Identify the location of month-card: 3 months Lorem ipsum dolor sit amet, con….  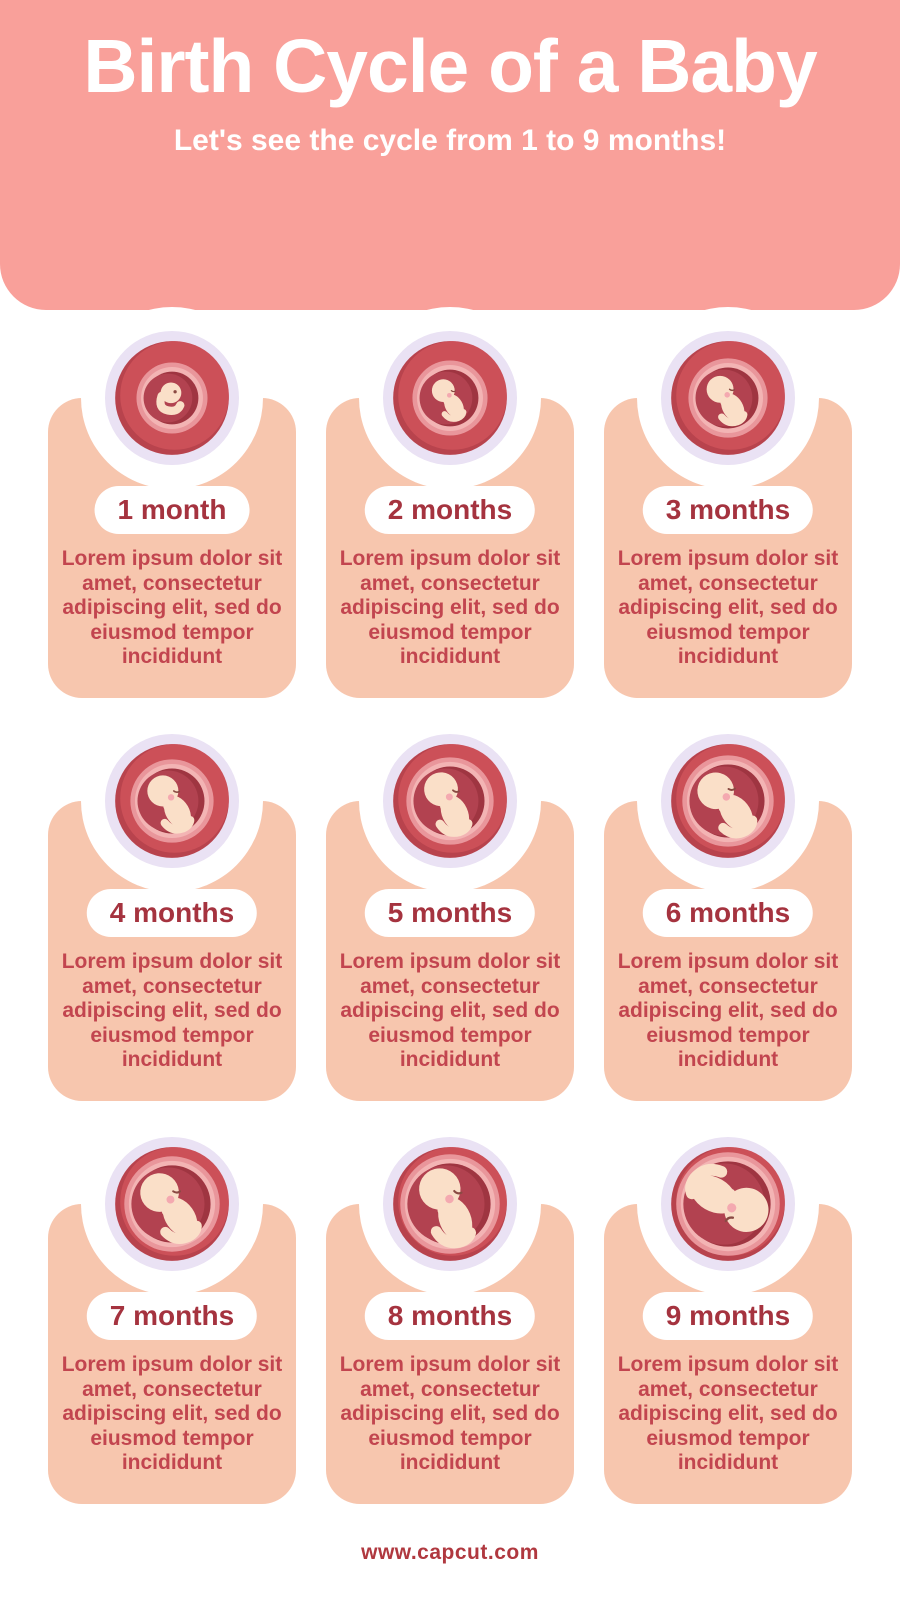
(728, 502).